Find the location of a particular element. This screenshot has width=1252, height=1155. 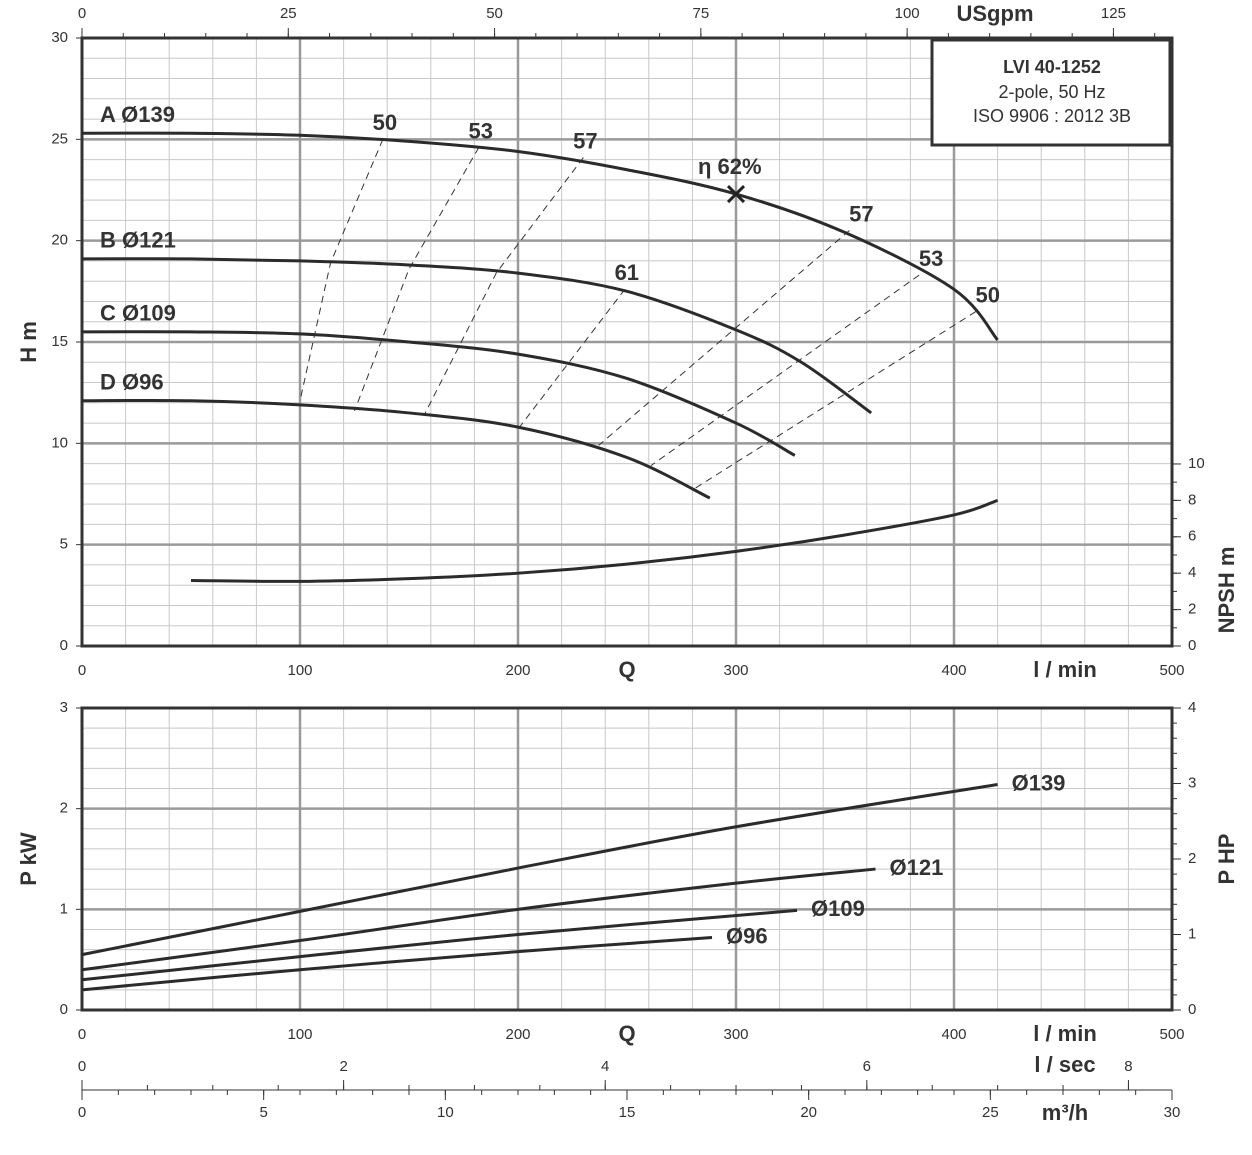

x2-tick-label: 0 is located at coordinates (82, 13).